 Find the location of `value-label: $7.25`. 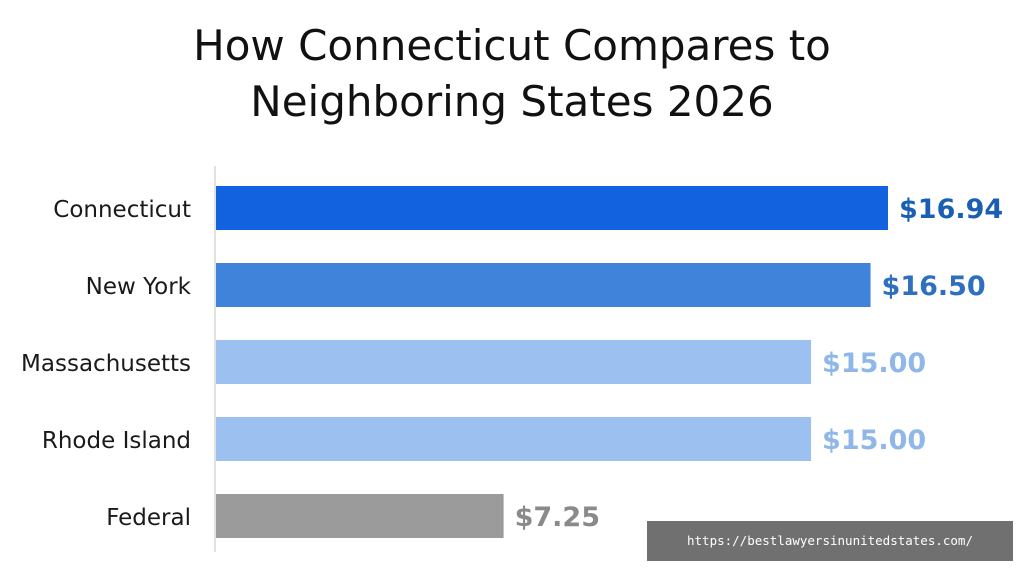

value-label: $7.25 is located at coordinates (557, 517).